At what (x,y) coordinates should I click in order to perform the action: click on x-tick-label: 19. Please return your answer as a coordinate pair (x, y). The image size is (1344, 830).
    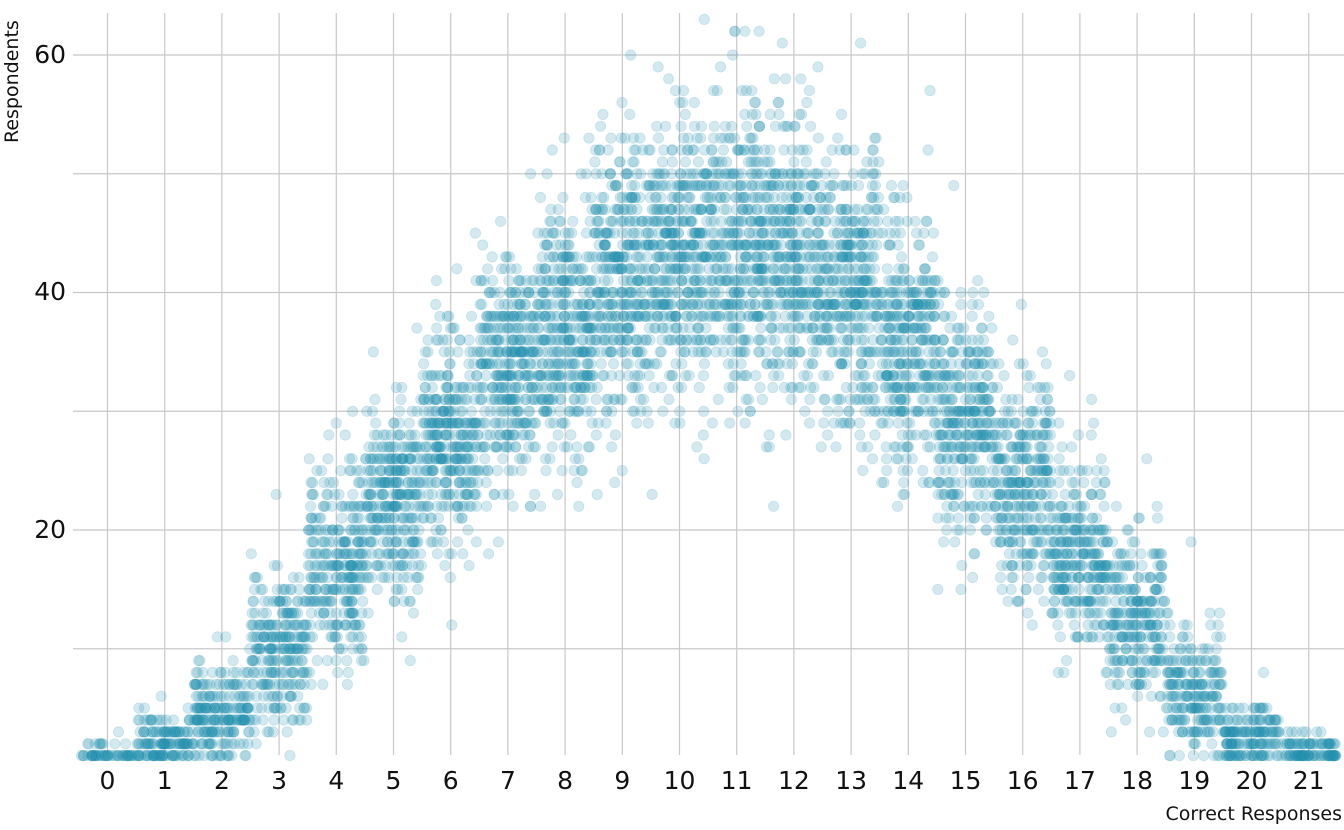
    Looking at the image, I should click on (1194, 780).